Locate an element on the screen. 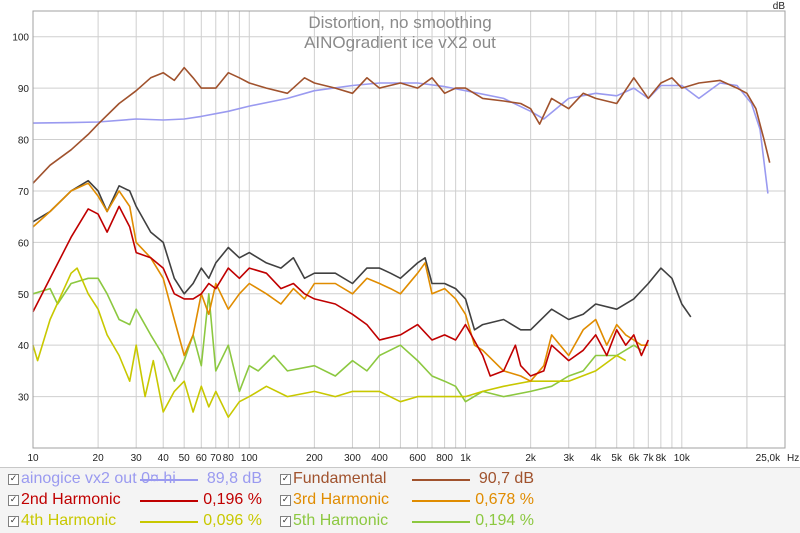 Image resolution: width=800 pixels, height=533 pixels. x-tick-label: 400 is located at coordinates (379, 458).